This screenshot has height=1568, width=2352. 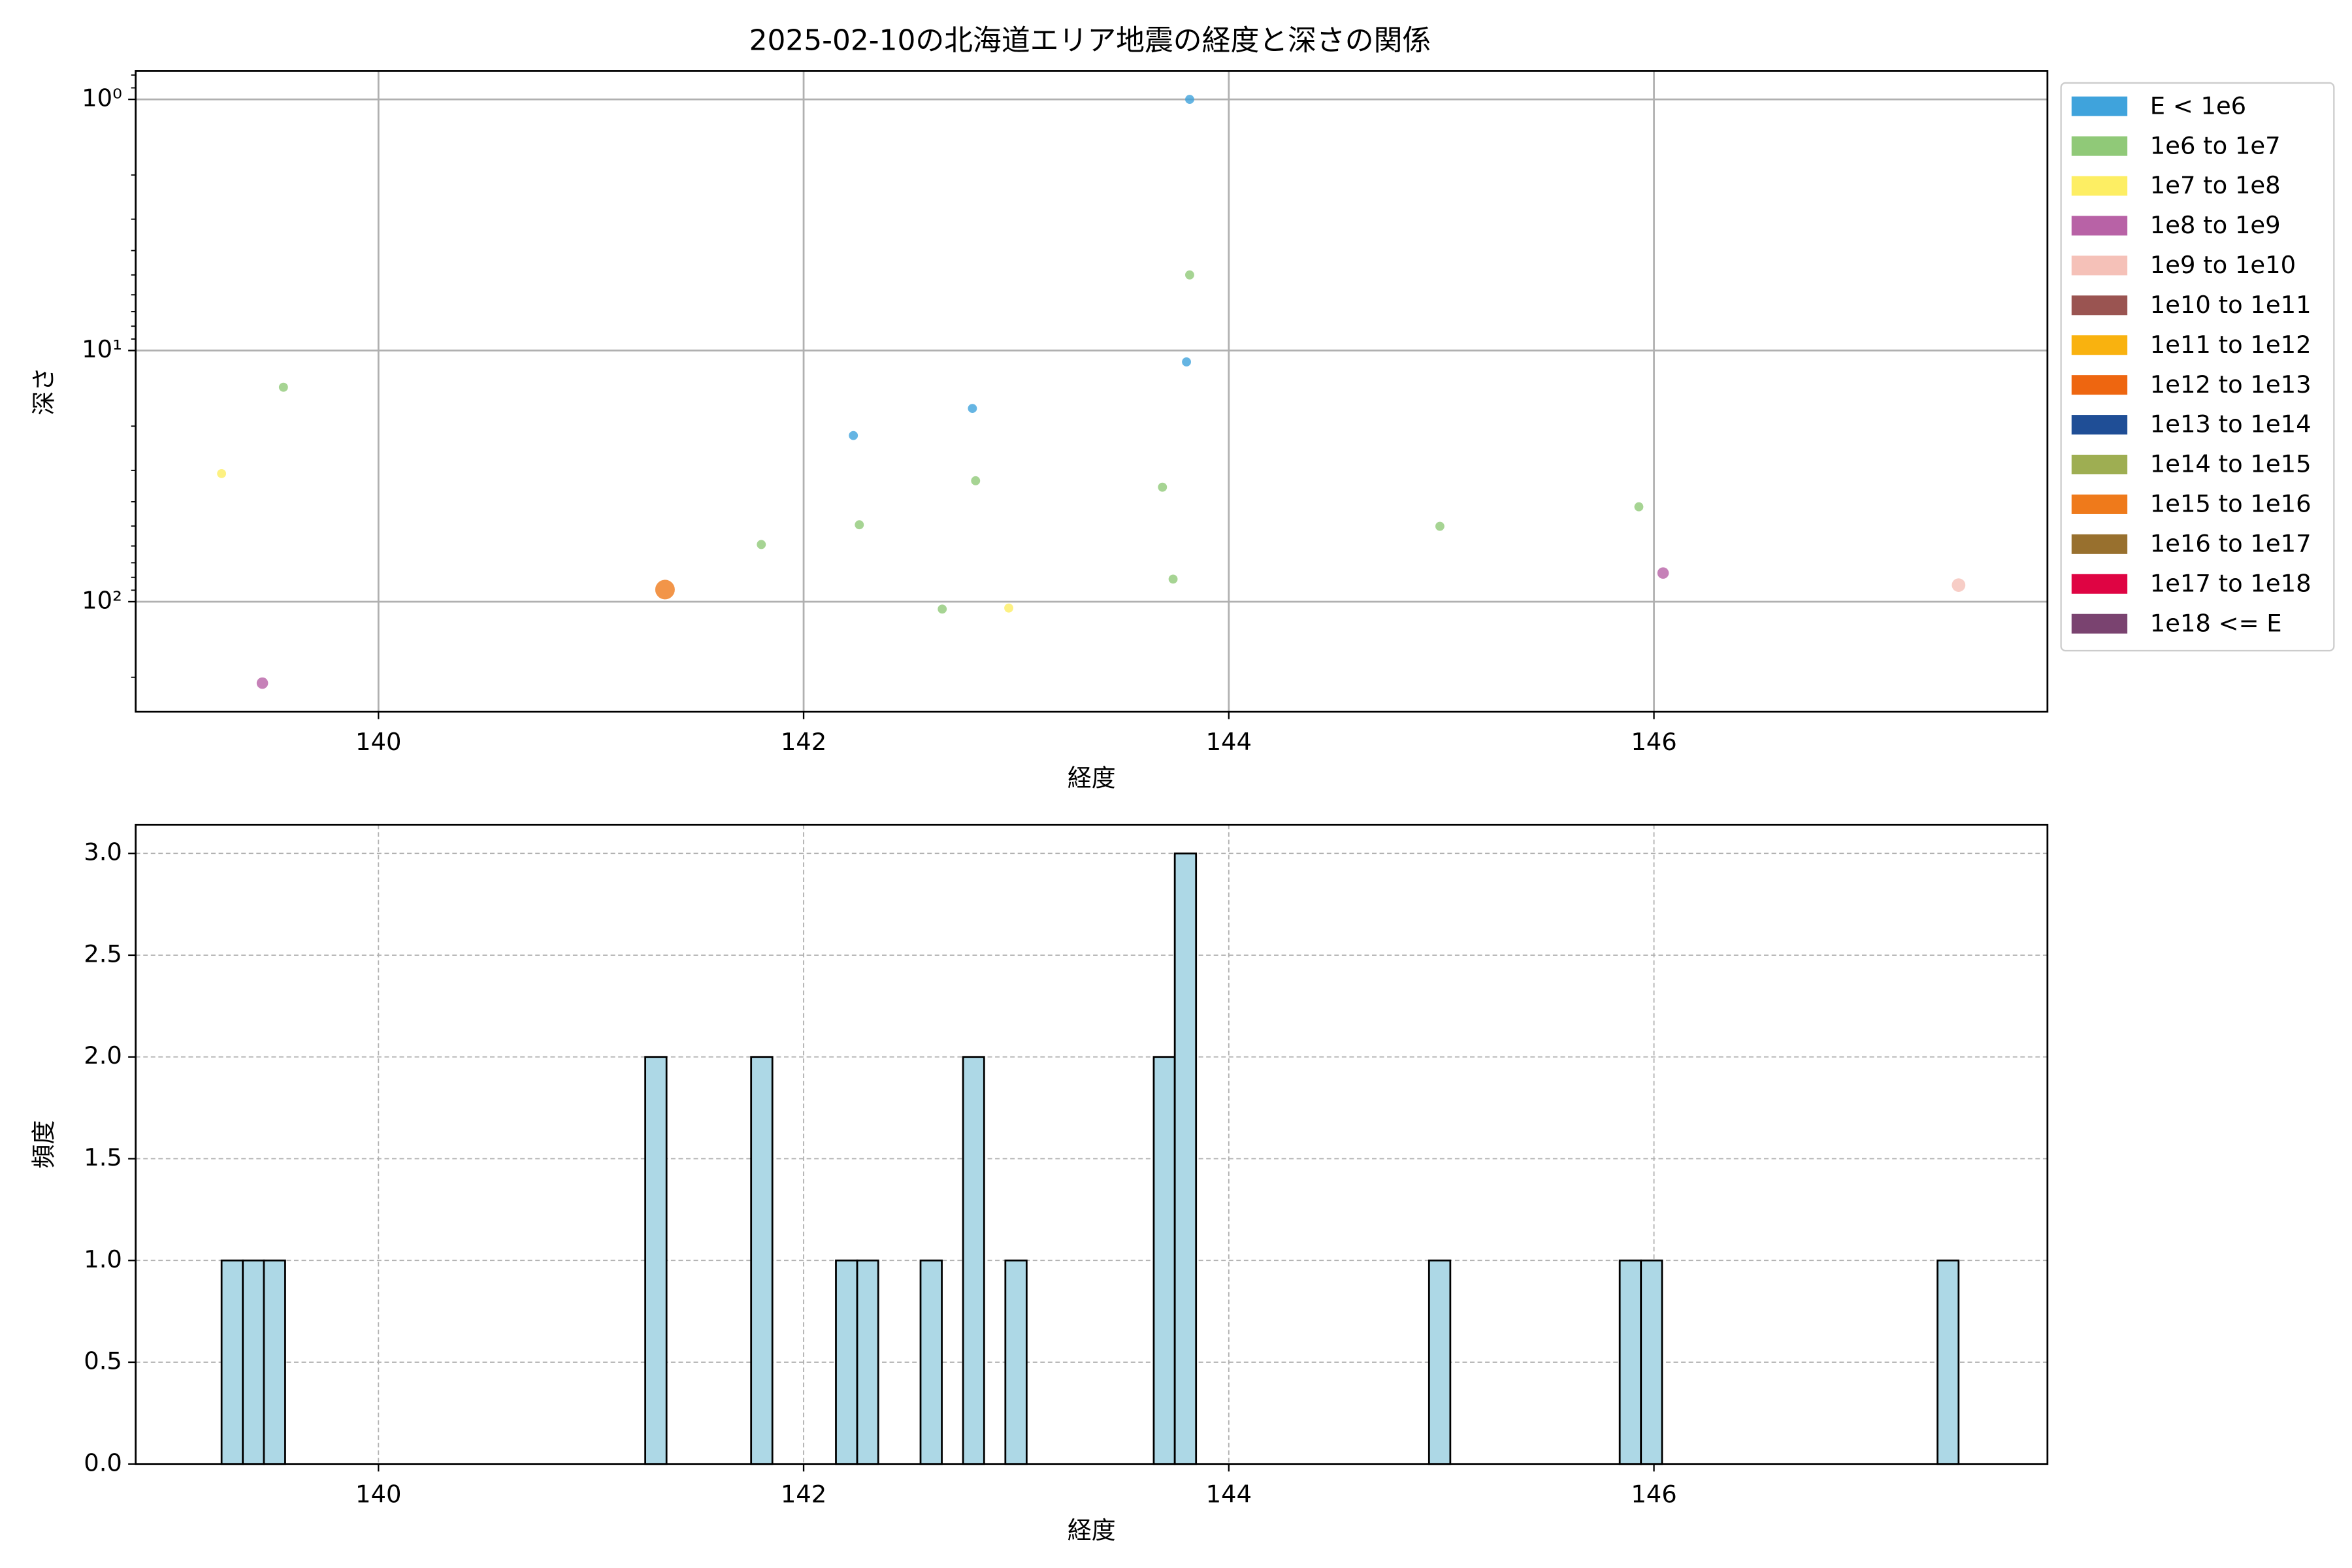 What do you see at coordinates (103, 1259) in the screenshot?
I see `y-tick-label: 1.0` at bounding box center [103, 1259].